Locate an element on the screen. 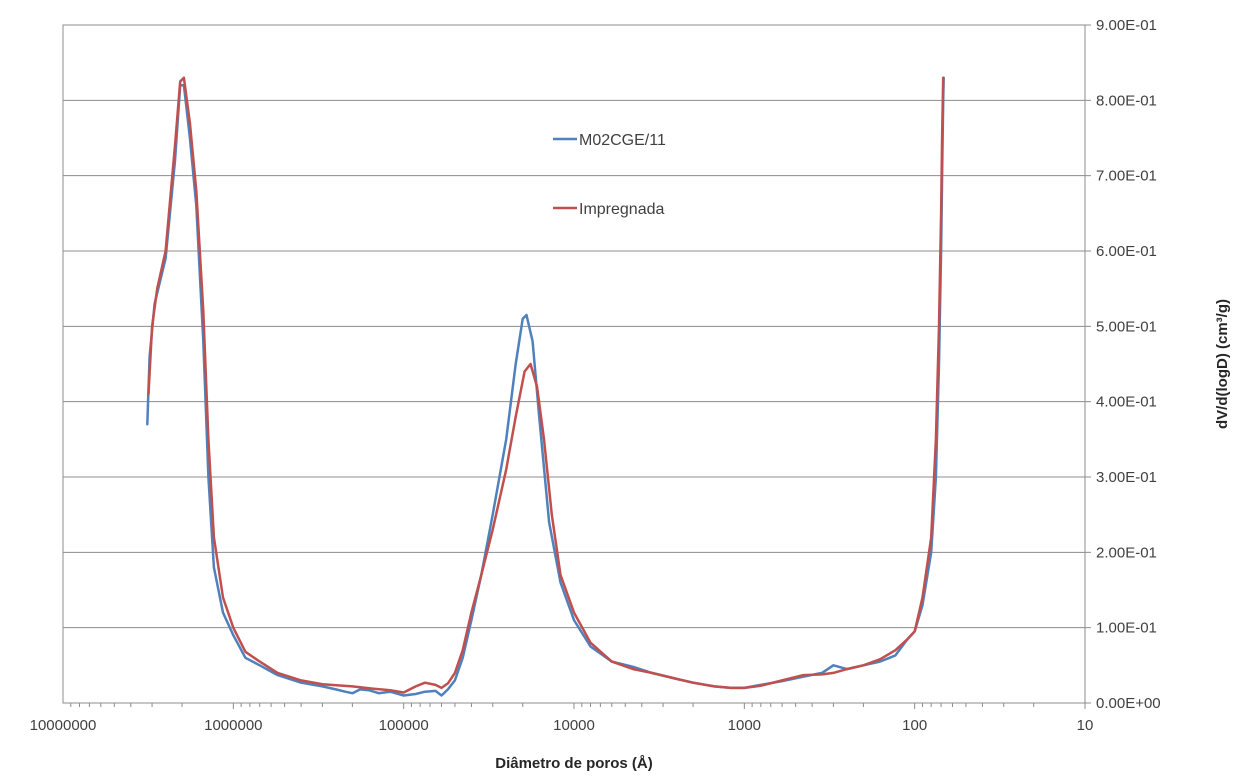  y-tick-label: 5.00E-01 is located at coordinates (1126, 326).